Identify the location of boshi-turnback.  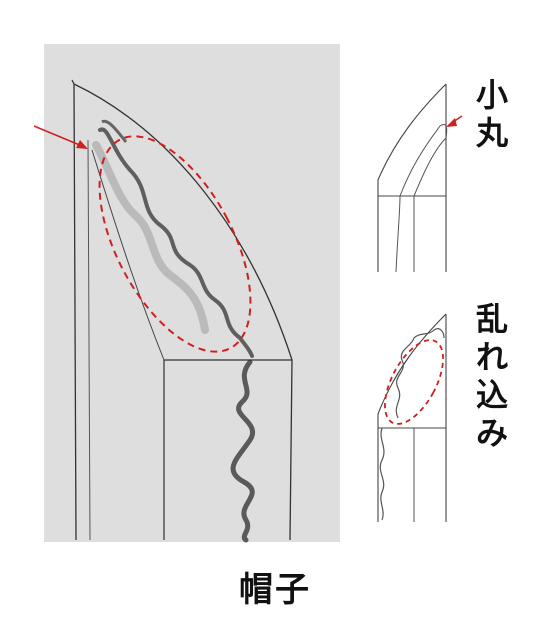
(114, 131).